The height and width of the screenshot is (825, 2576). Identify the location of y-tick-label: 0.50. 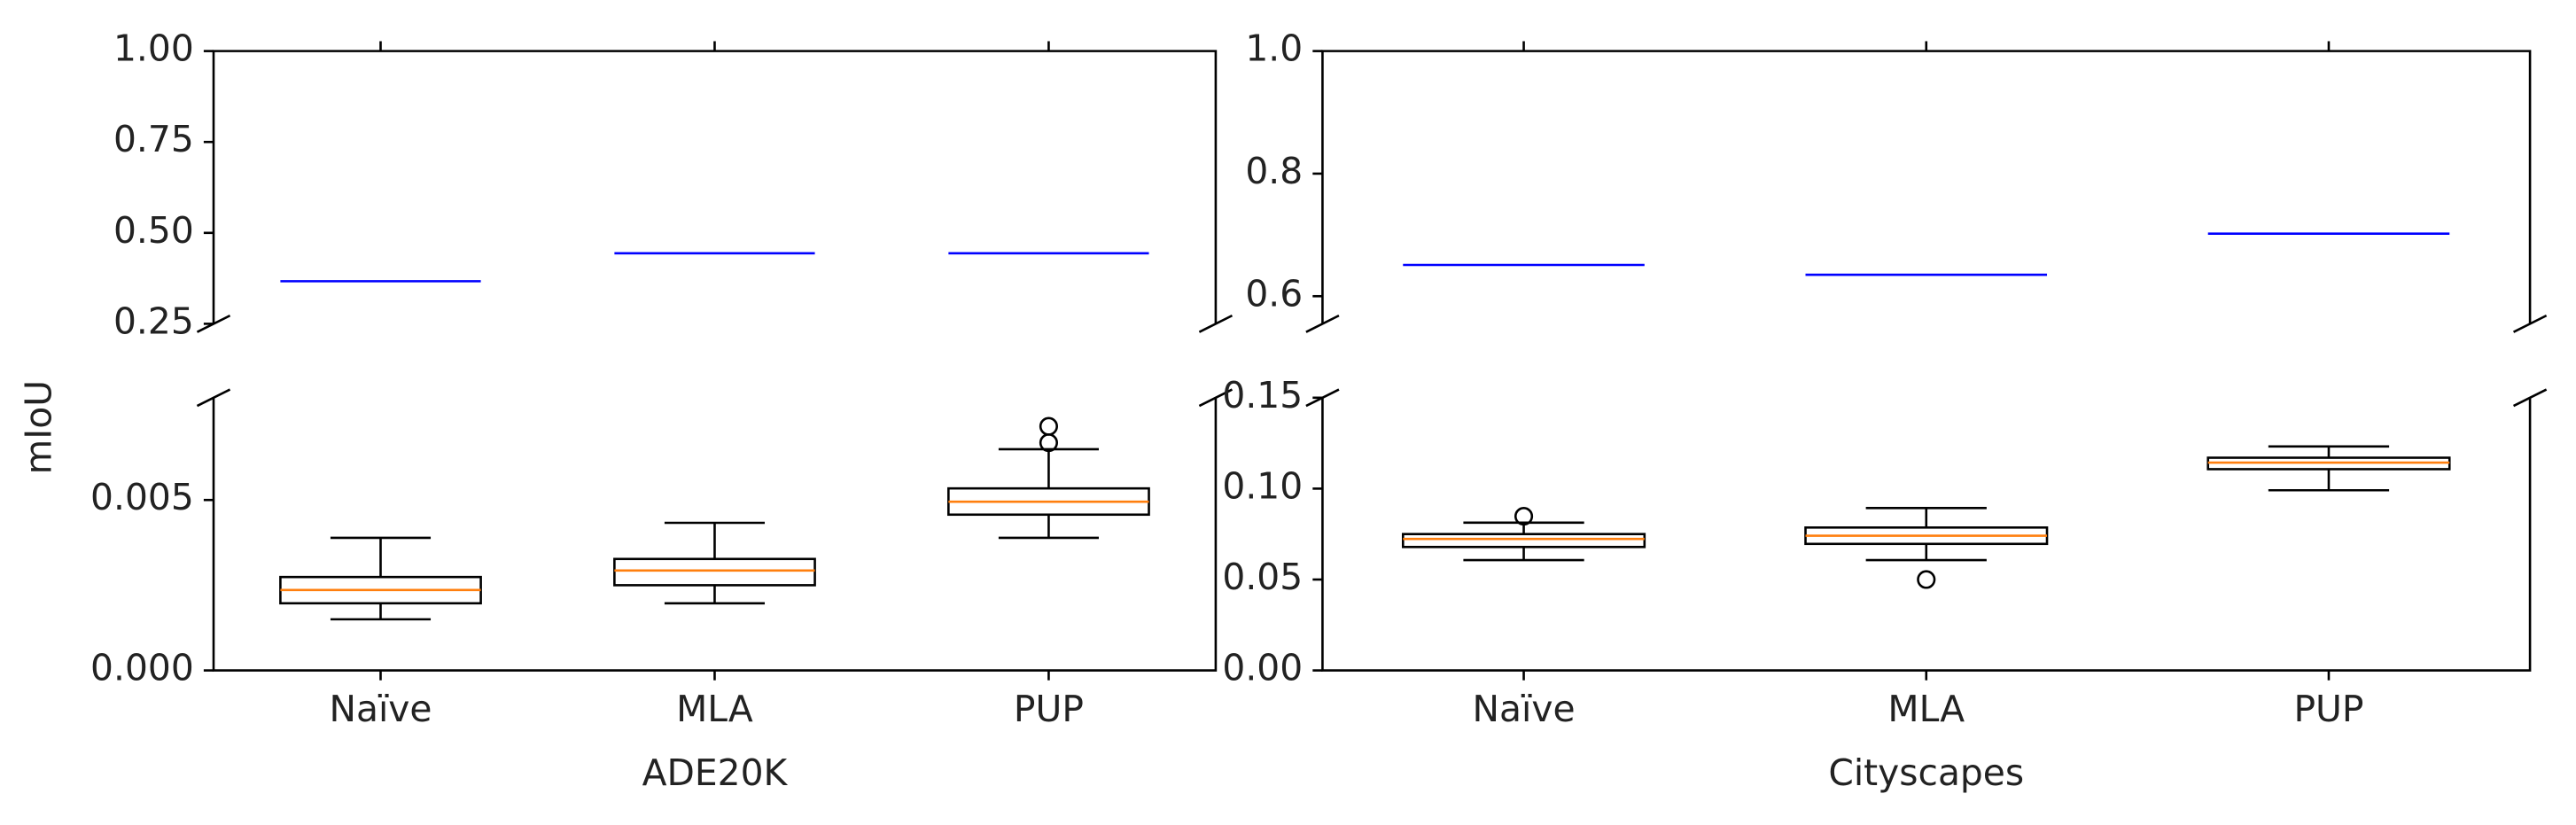
(154, 230).